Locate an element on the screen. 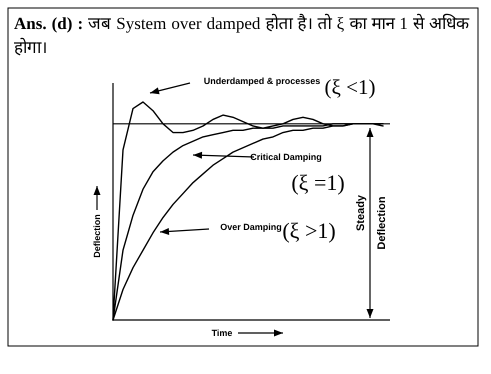 This screenshot has width=491, height=374. chart-title: Ans. (d) : जब System over damped होता है। तो ξ का मान 1 से अधिक होगा। is located at coordinates (241, 35).